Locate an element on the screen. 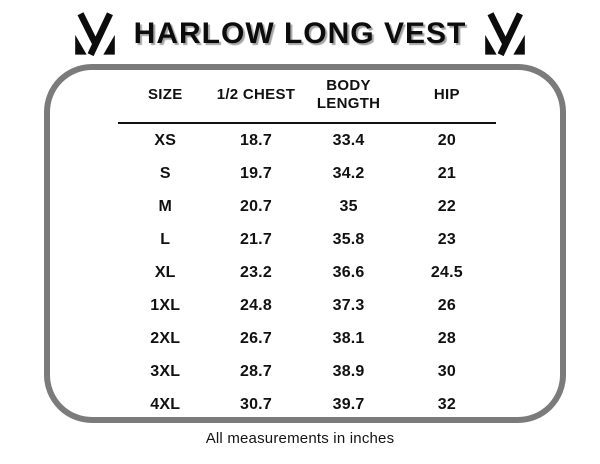 The width and height of the screenshot is (600, 464). size-cell: M is located at coordinates (165, 206).